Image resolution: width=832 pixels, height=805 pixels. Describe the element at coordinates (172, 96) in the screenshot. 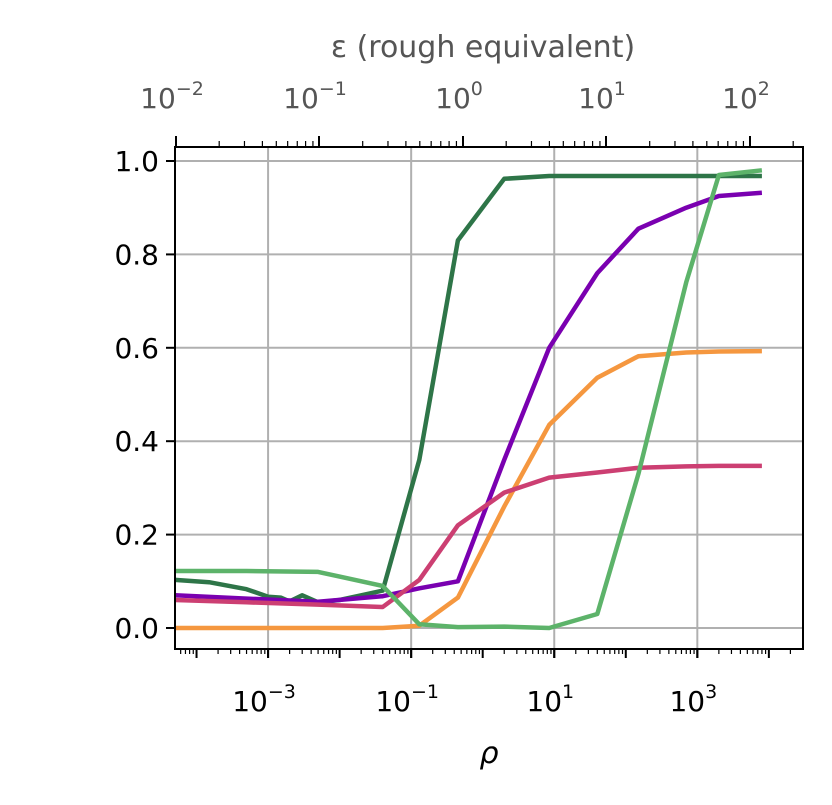

I see `top-tick-label: 10⁻²` at that location.